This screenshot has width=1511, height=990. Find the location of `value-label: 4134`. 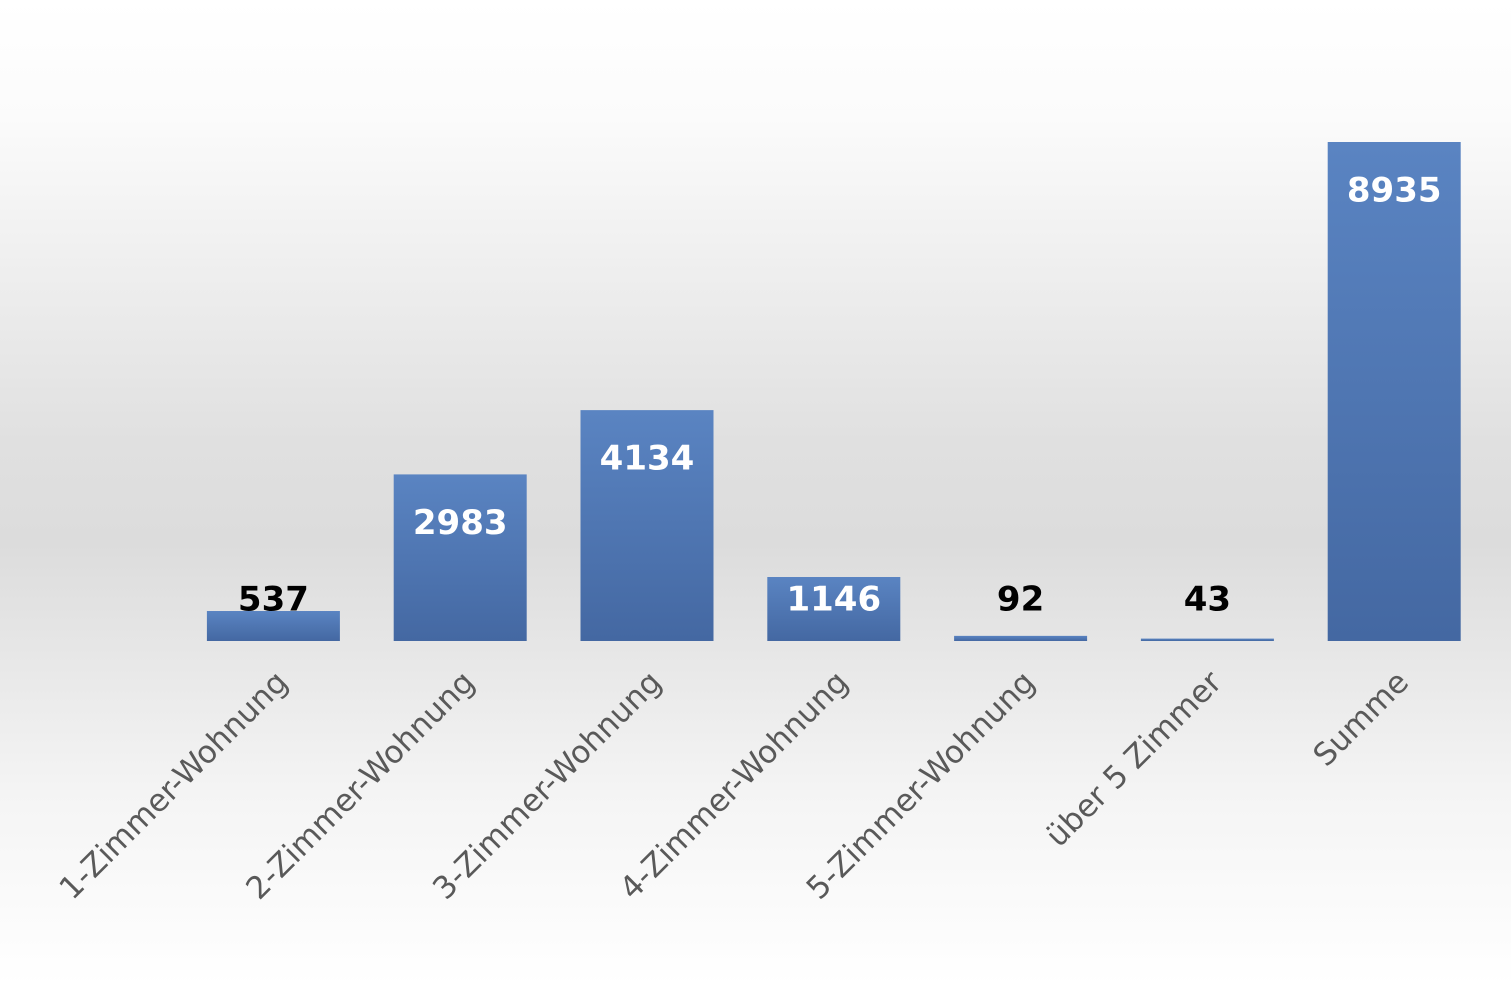

value-label: 4134 is located at coordinates (647, 459).